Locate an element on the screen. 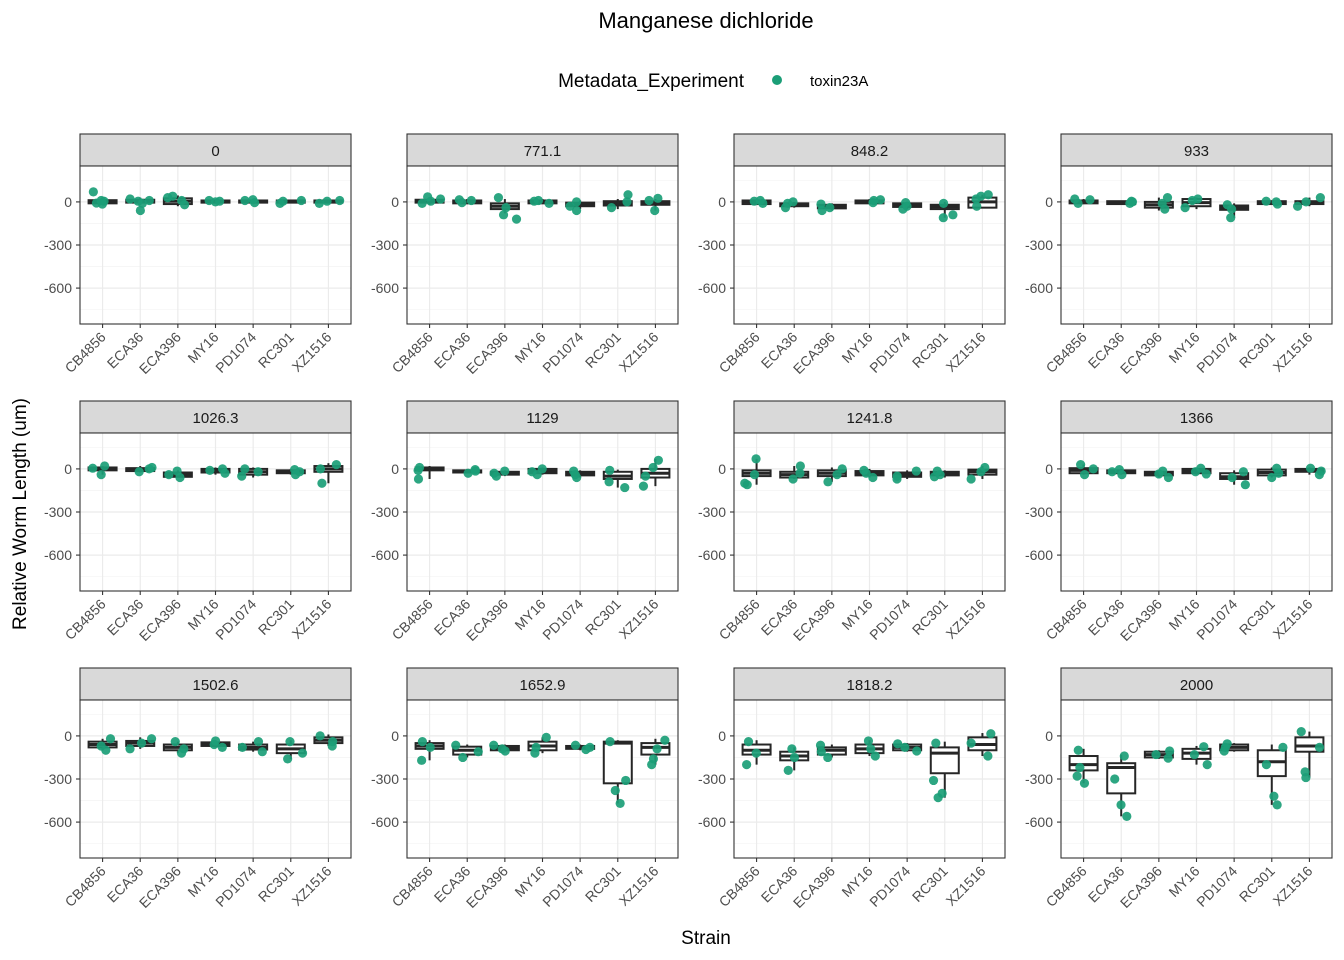 The width and height of the screenshot is (1344, 960). facet-strip-label: 848.2 is located at coordinates (870, 151).